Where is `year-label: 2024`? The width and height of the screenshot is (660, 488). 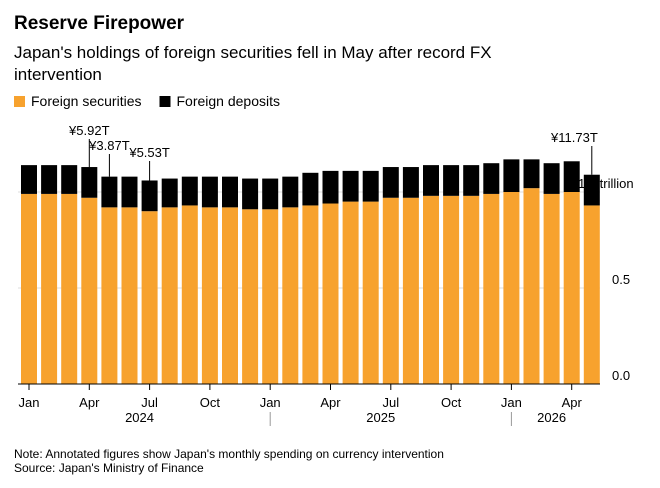
year-label: 2024 is located at coordinates (139, 417).